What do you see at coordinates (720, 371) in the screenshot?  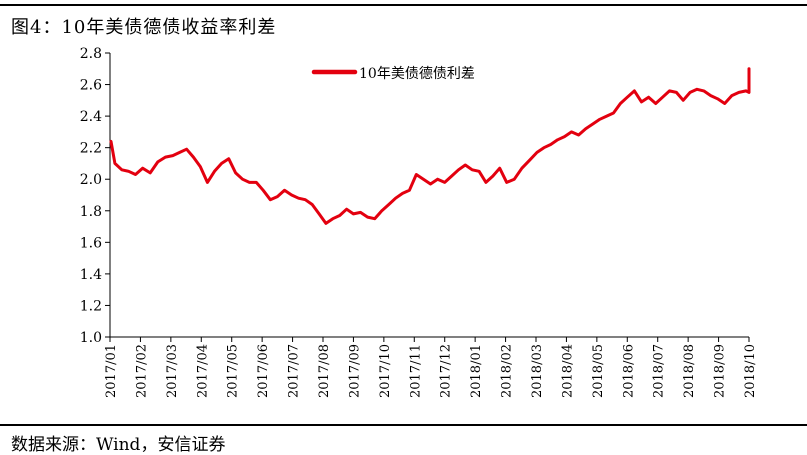 I see `x-tick-label: 2018/09` at bounding box center [720, 371].